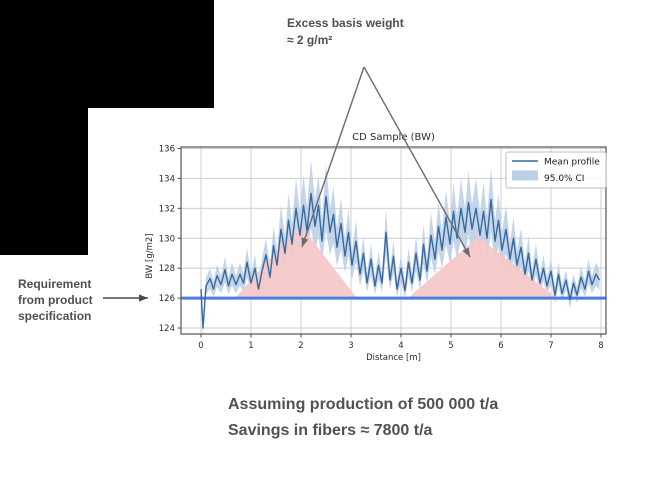 The image size is (645, 489). What do you see at coordinates (167, 329) in the screenshot?
I see `tick-label-y: 124` at bounding box center [167, 329].